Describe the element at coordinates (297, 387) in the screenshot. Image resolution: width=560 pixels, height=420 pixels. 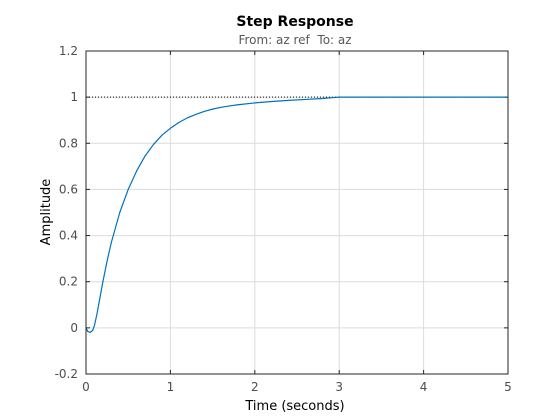
I see `x-tick-labels: 0 1 2 3 4 5` at that location.